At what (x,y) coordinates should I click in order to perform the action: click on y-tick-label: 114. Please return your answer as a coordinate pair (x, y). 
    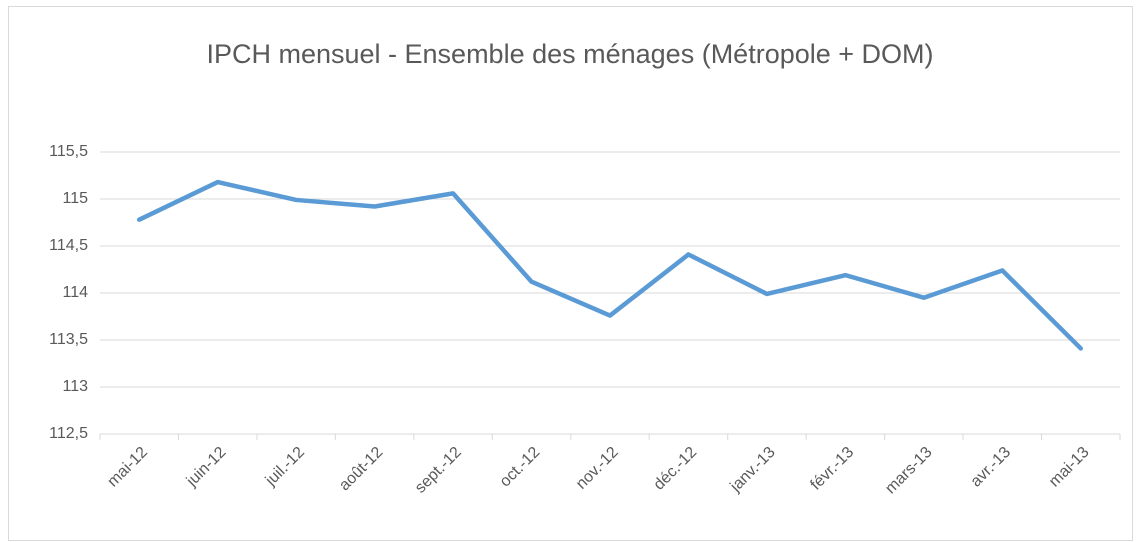
    Looking at the image, I should click on (75, 292).